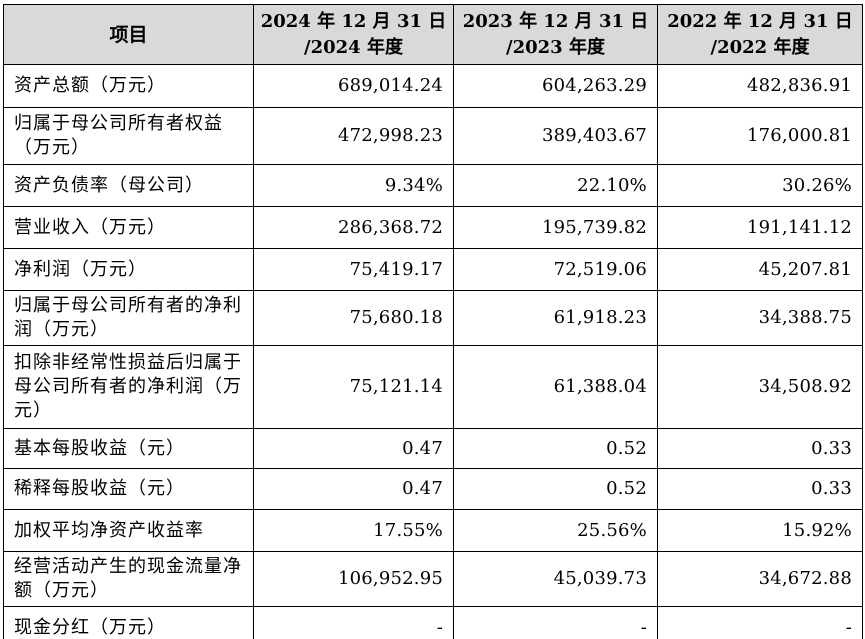 This screenshot has width=865, height=639. What do you see at coordinates (555, 34) in the screenshot?
I see `header-2023: 2023 年 12 月 31 日 /2023 年度` at bounding box center [555, 34].